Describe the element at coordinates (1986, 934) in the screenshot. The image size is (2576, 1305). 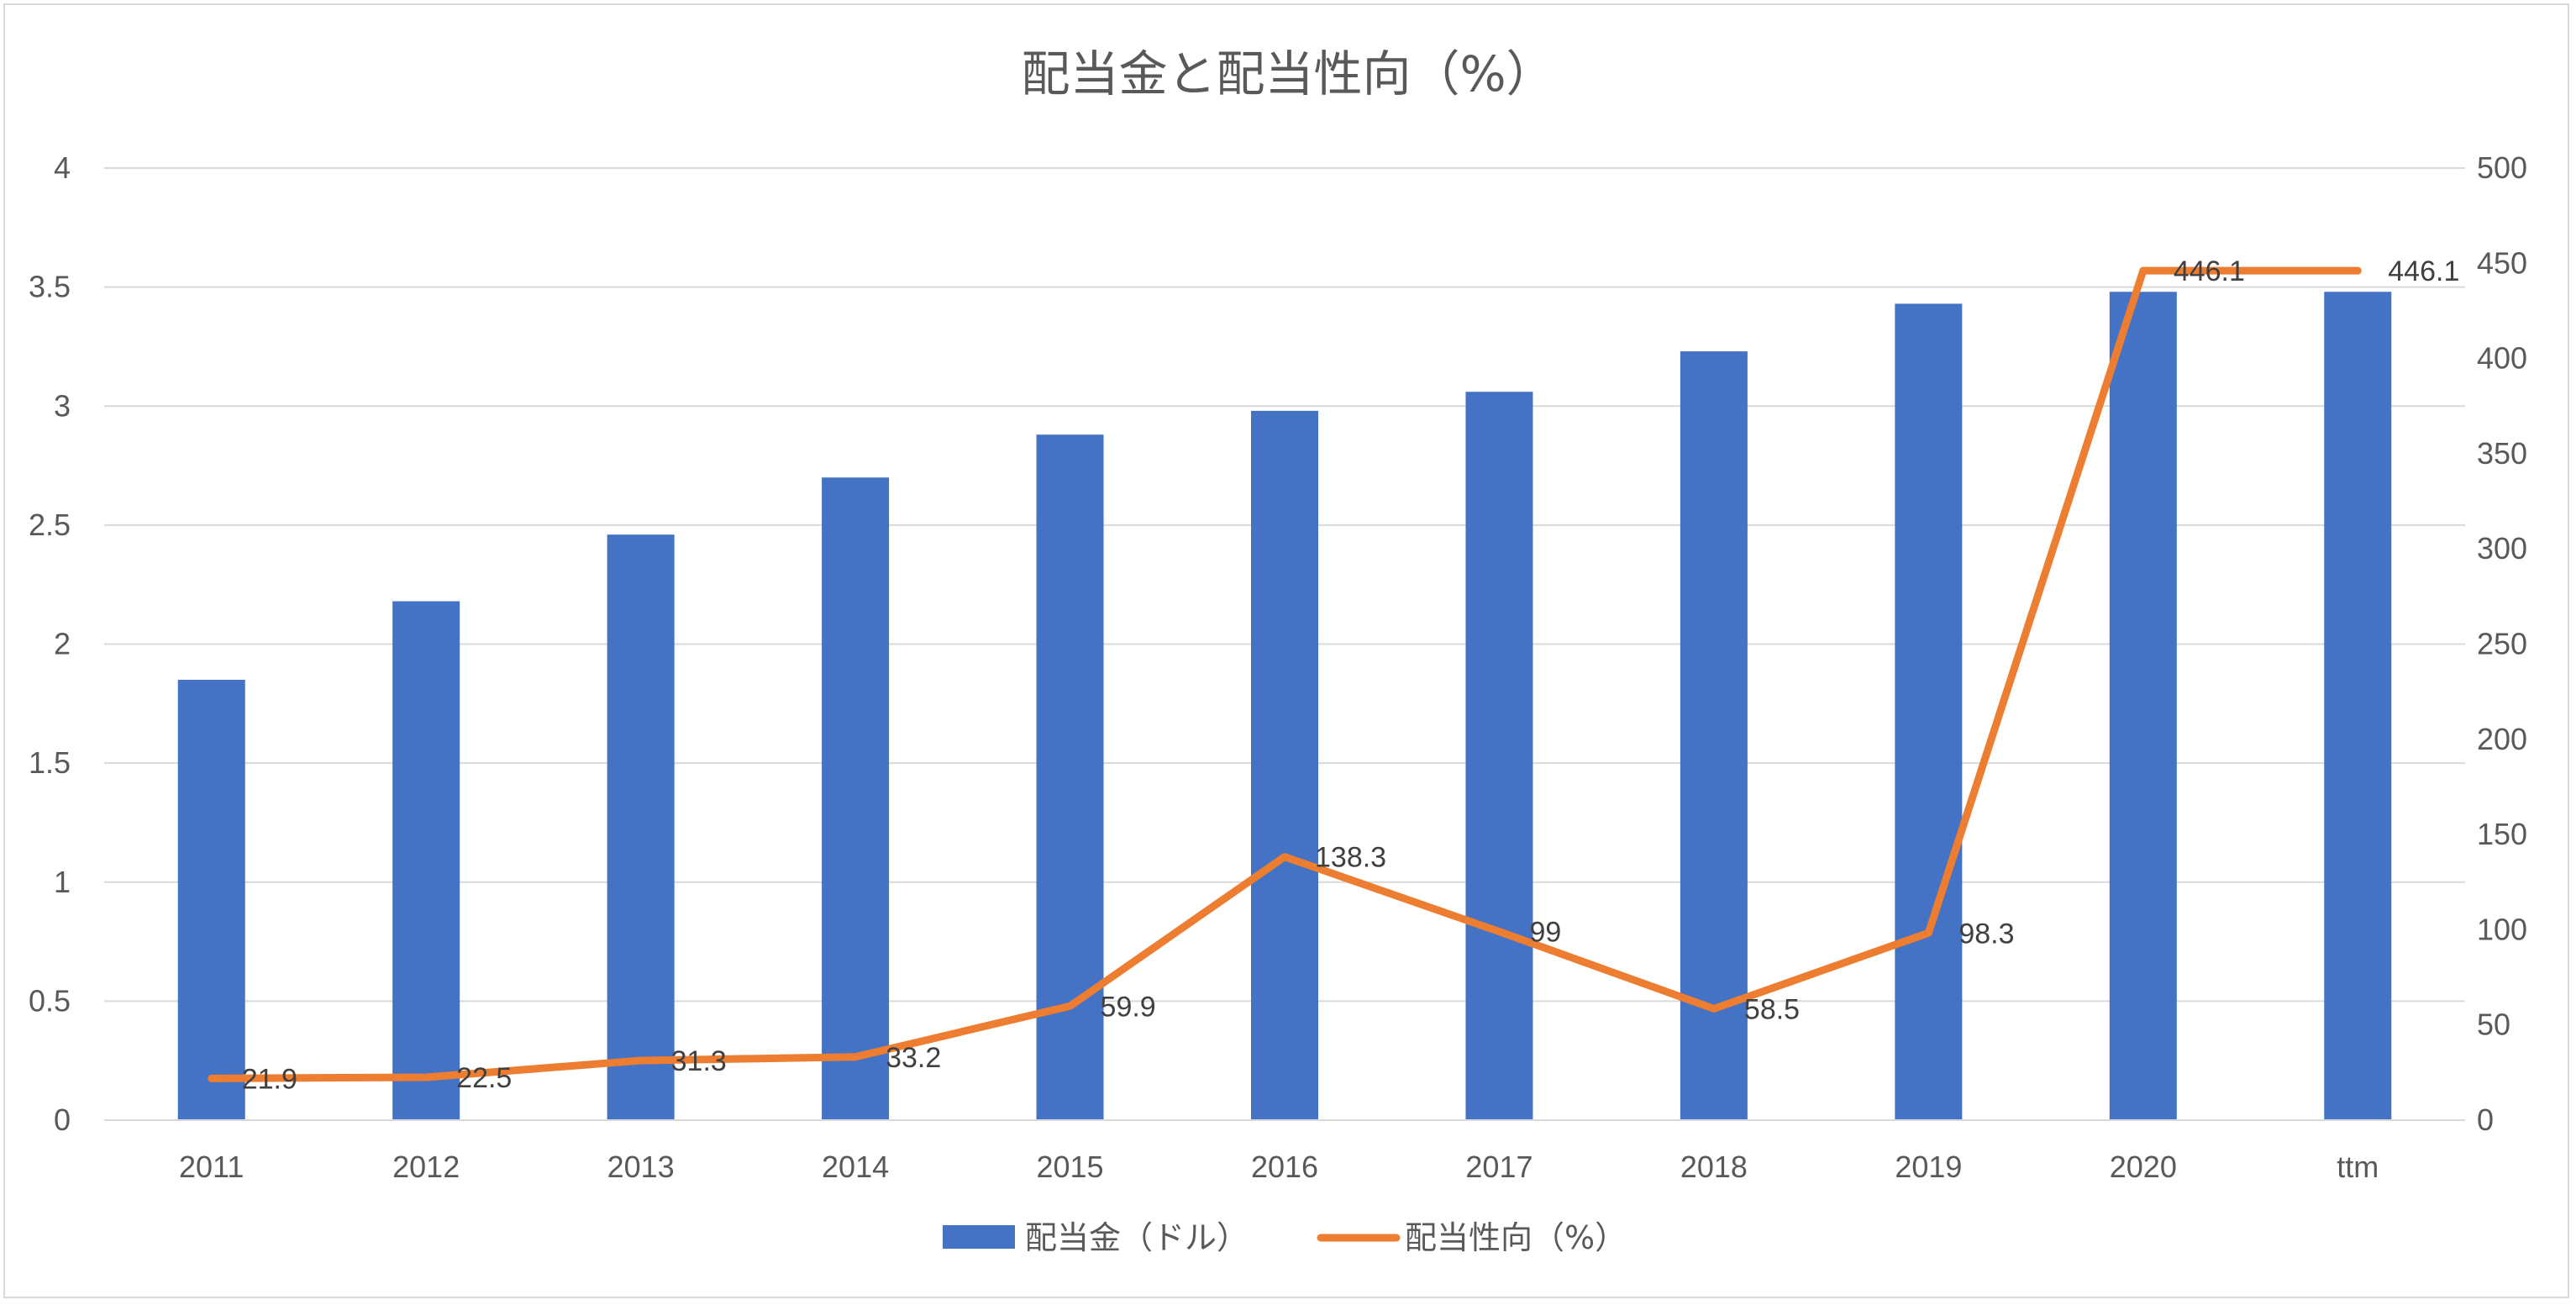
I see `payout-ratio-data-label: 98.3` at that location.